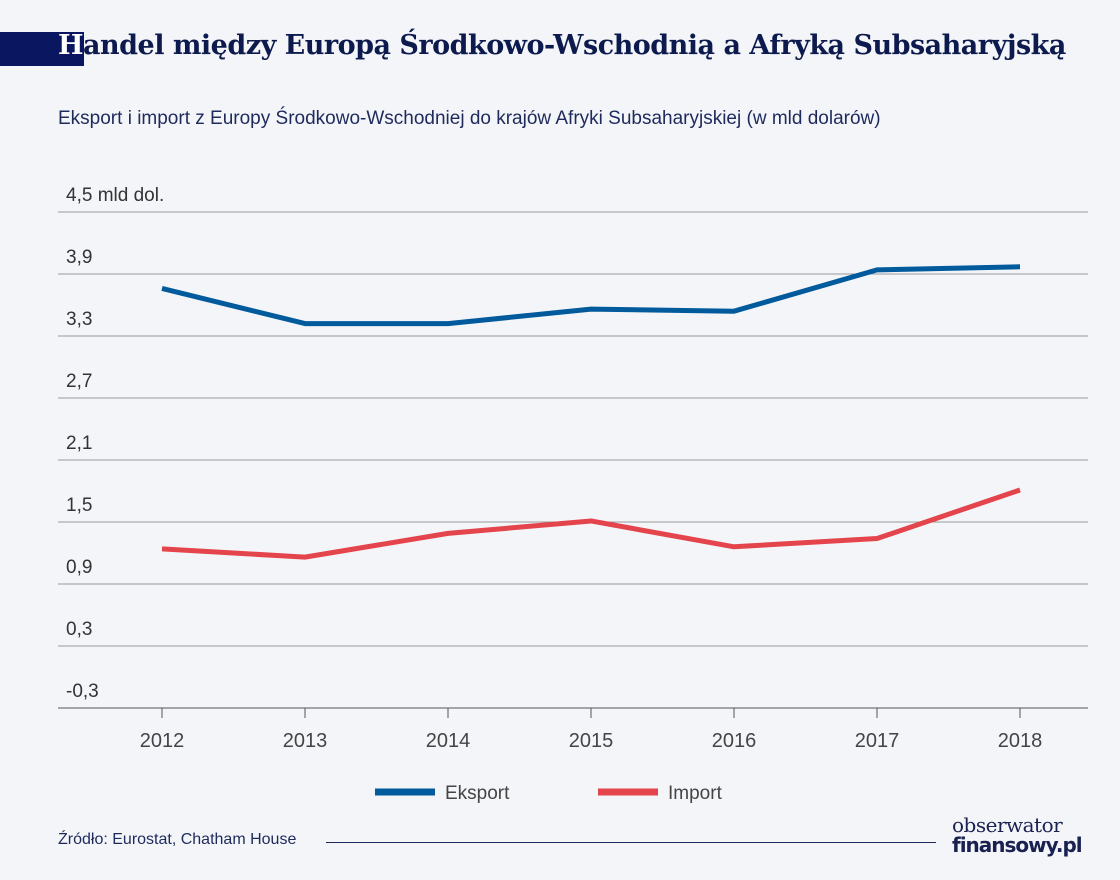  Describe the element at coordinates (305, 741) in the screenshot. I see `x-tick-label: 2013` at that location.